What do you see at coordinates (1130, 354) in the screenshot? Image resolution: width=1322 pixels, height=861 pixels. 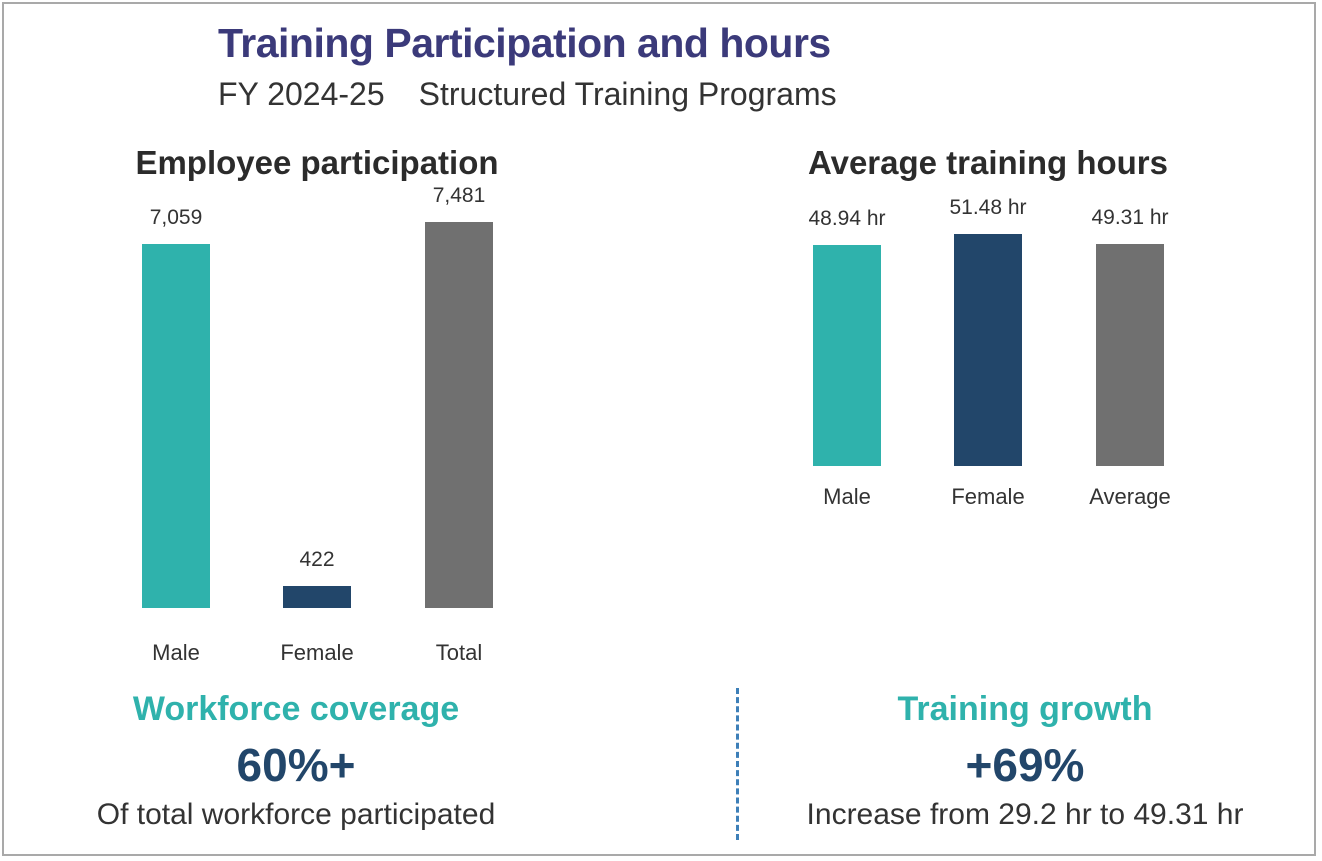 I see `bar-average` at bounding box center [1130, 354].